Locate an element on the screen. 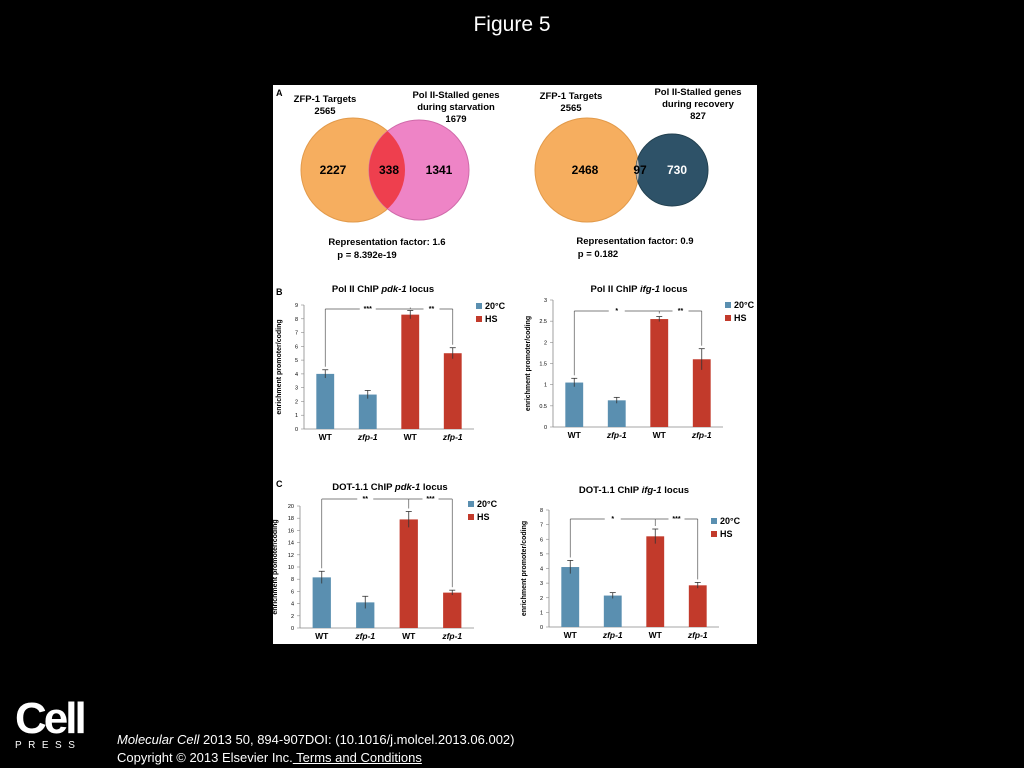  chart-title: DOT-1.1 ChIP pdk-1 locus is located at coordinates (389, 487).